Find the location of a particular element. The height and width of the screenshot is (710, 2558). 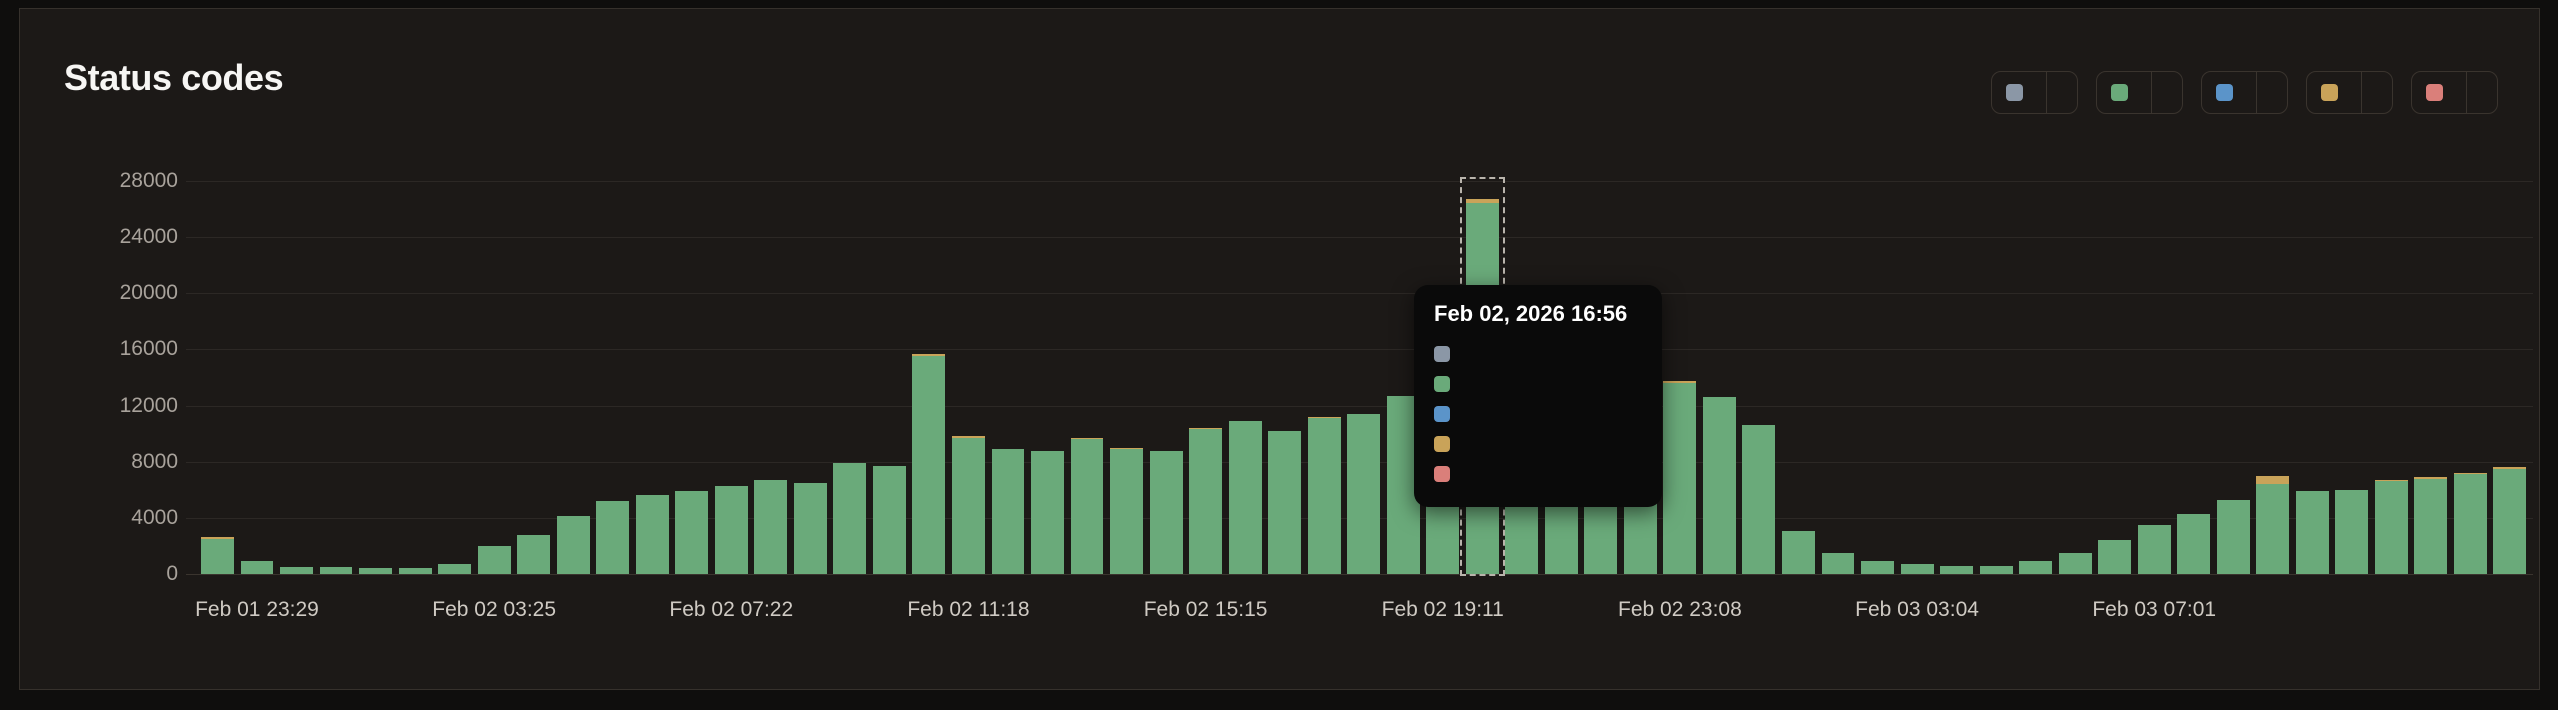

tooltip-row-5xx is located at coordinates (1538, 474).